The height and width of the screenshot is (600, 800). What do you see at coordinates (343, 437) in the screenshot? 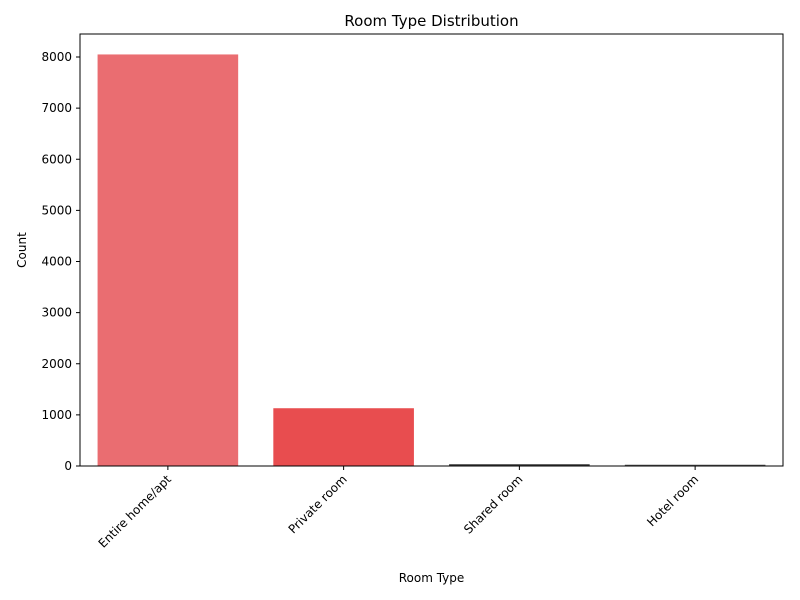
I see `bar-private-room` at bounding box center [343, 437].